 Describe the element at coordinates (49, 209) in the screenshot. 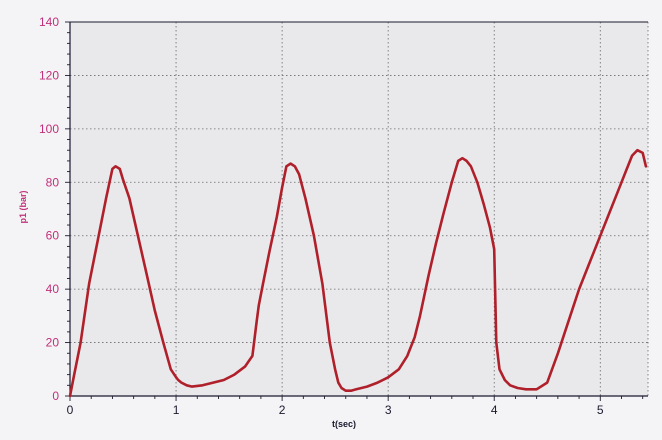

I see `y-tick-labels: 0 20 40 60 80 100 120 140` at that location.